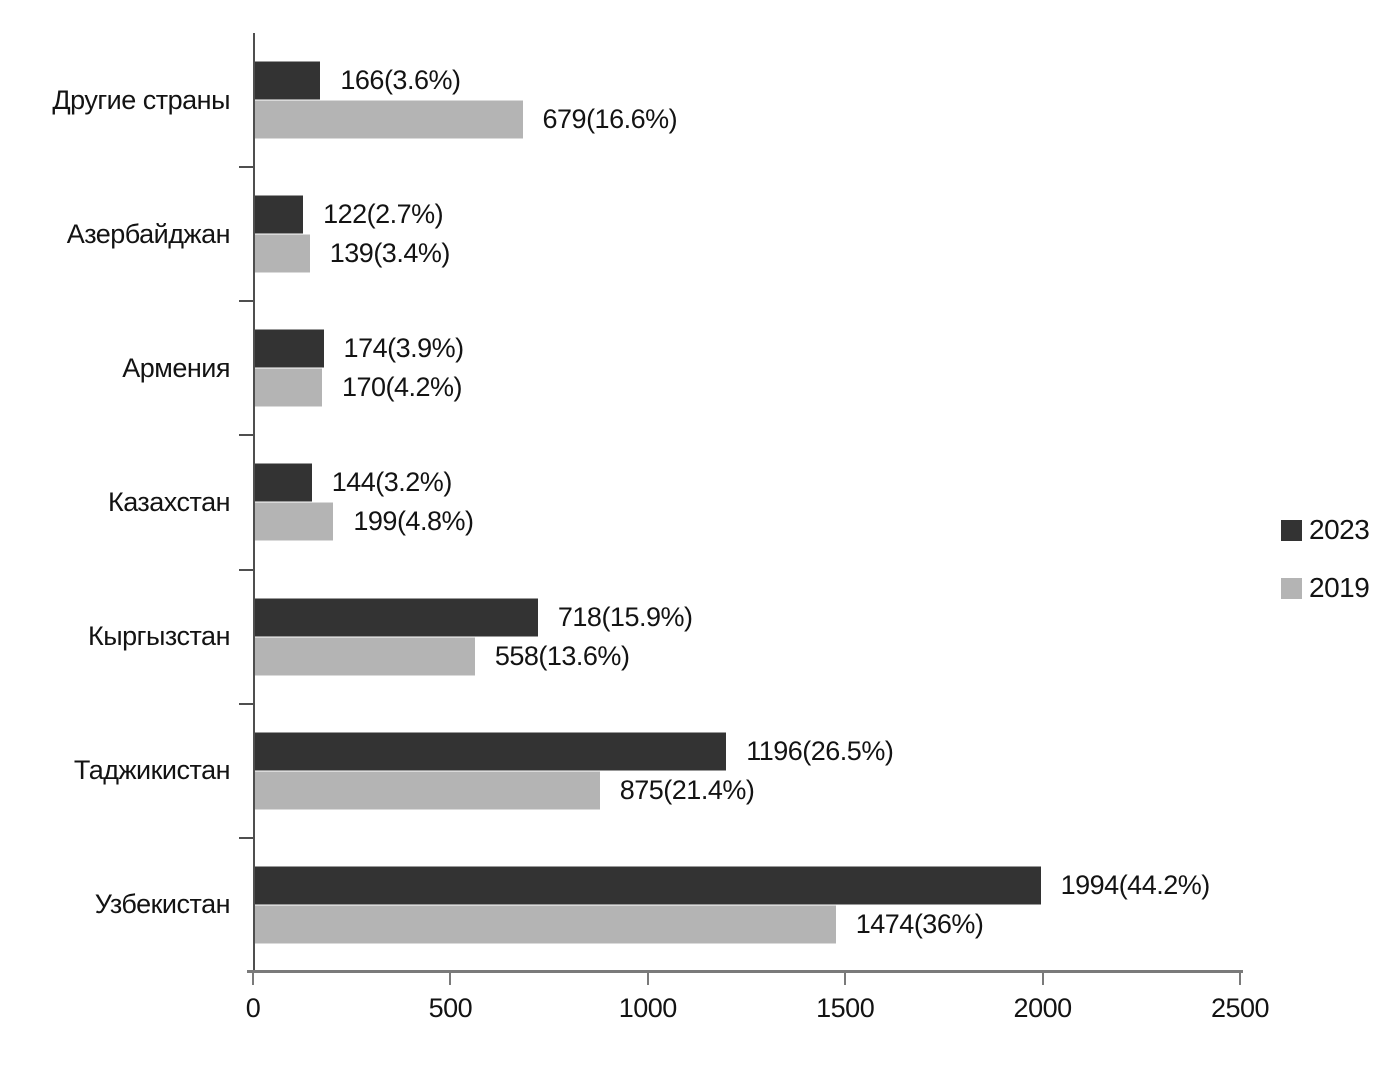 The image size is (1400, 1076). Describe the element at coordinates (1339, 587) in the screenshot. I see `legend-label-2019: 2019` at that location.